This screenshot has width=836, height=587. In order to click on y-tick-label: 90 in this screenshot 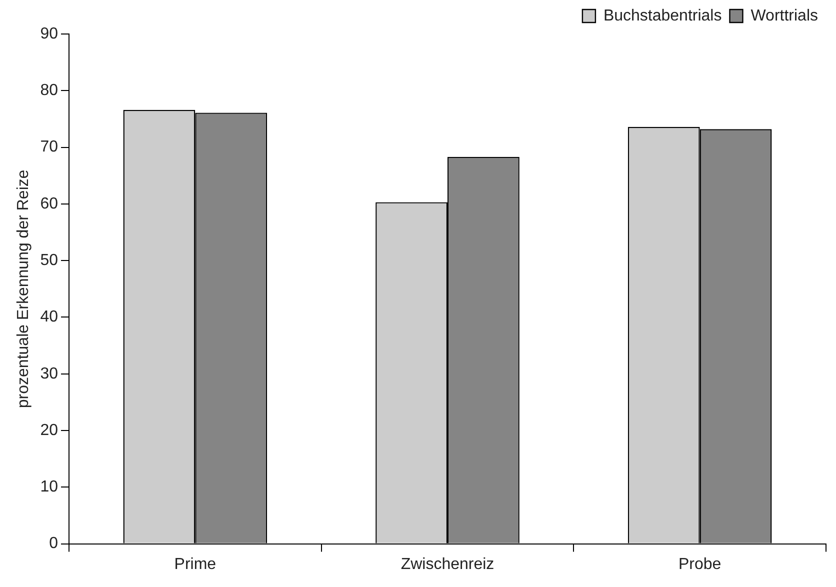, I will do `click(49, 33)`.